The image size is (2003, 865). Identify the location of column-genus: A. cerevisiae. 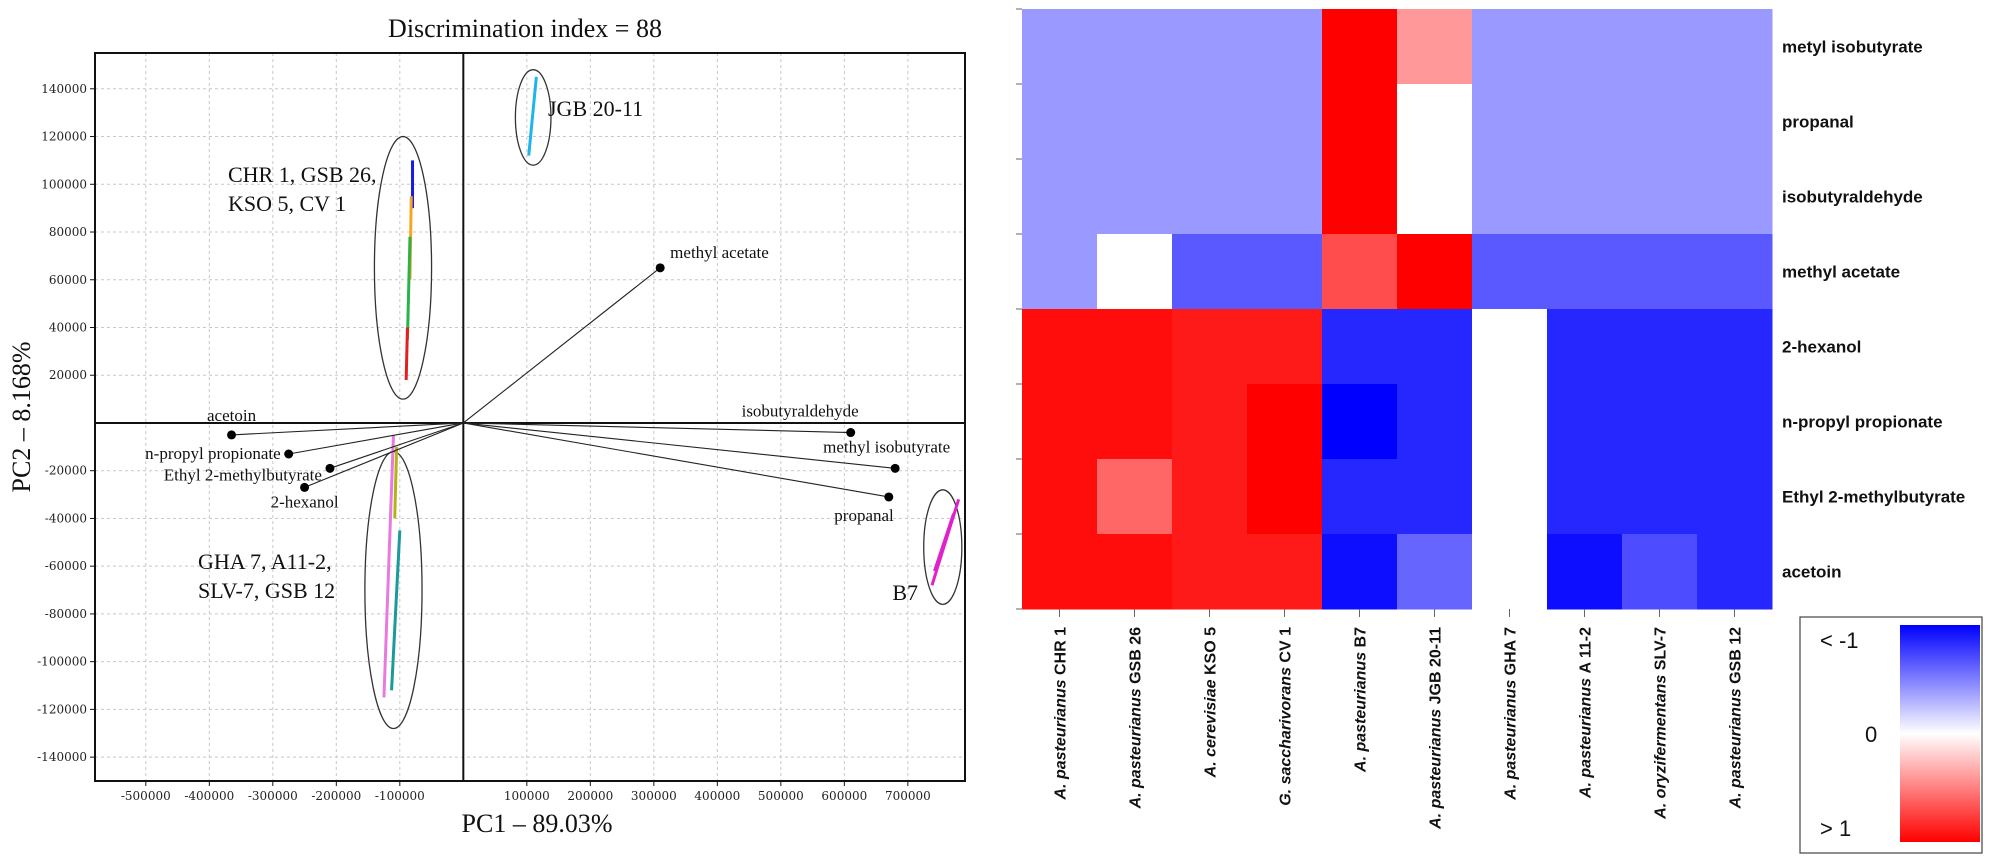
(1211, 726).